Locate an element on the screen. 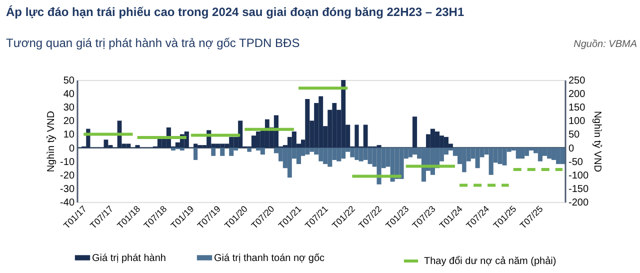  text: Nguồn: VBMA is located at coordinates (606, 44).